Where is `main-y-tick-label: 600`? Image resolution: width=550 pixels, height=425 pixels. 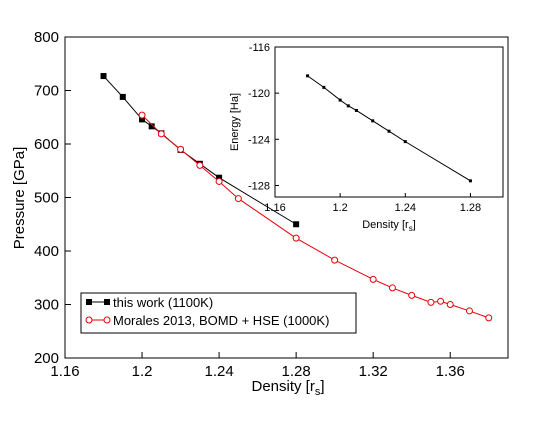
main-y-tick-label: 600 is located at coordinates (46, 144).